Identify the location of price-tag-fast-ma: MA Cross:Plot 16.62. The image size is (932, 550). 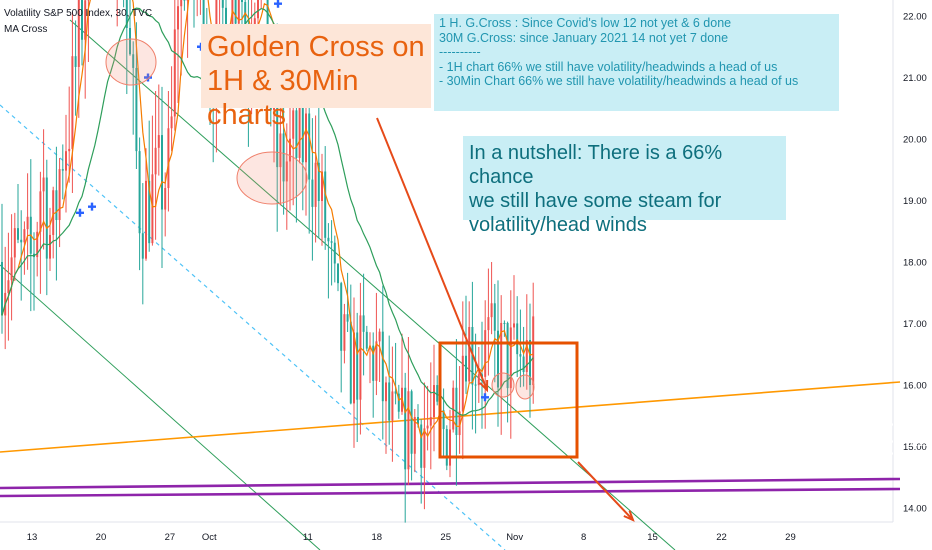
(887, 426).